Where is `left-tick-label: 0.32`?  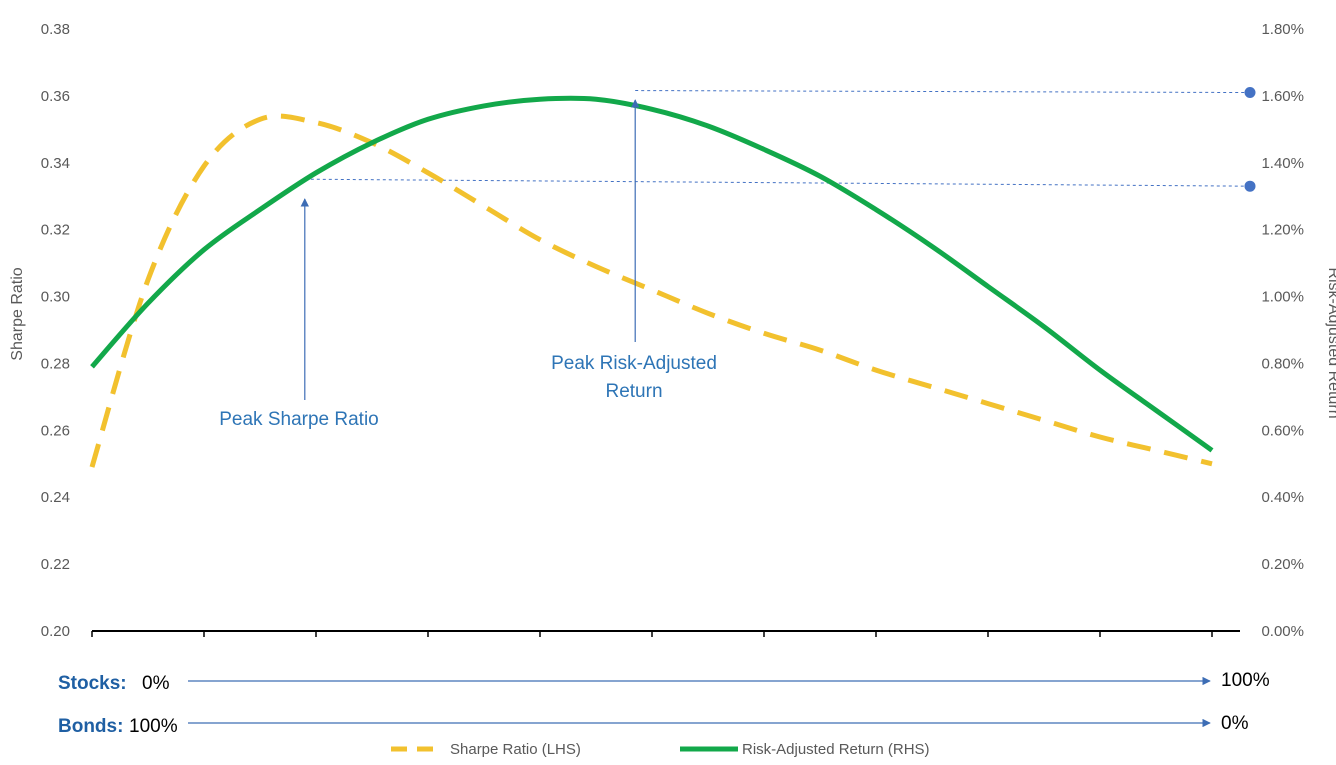 left-tick-label: 0.32 is located at coordinates (55, 230).